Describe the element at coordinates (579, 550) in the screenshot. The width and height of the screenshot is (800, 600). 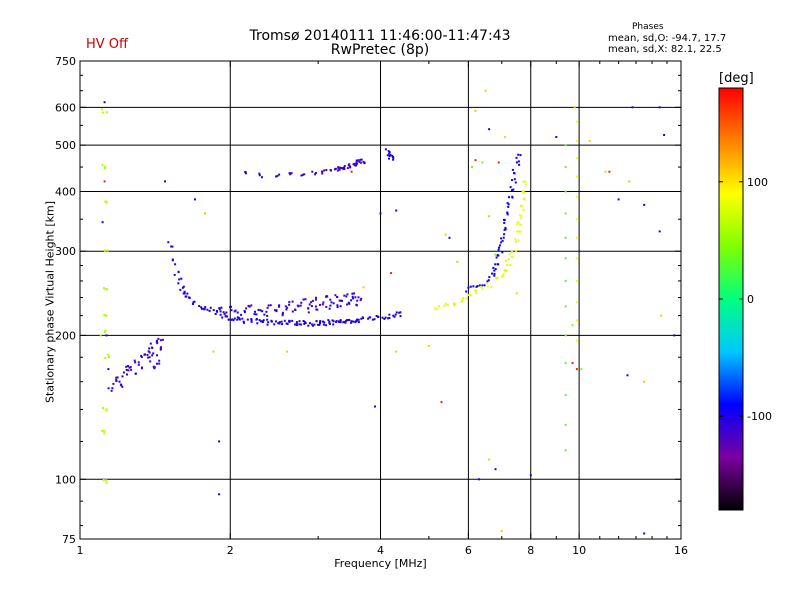
I see `x-tick-label: 10` at that location.